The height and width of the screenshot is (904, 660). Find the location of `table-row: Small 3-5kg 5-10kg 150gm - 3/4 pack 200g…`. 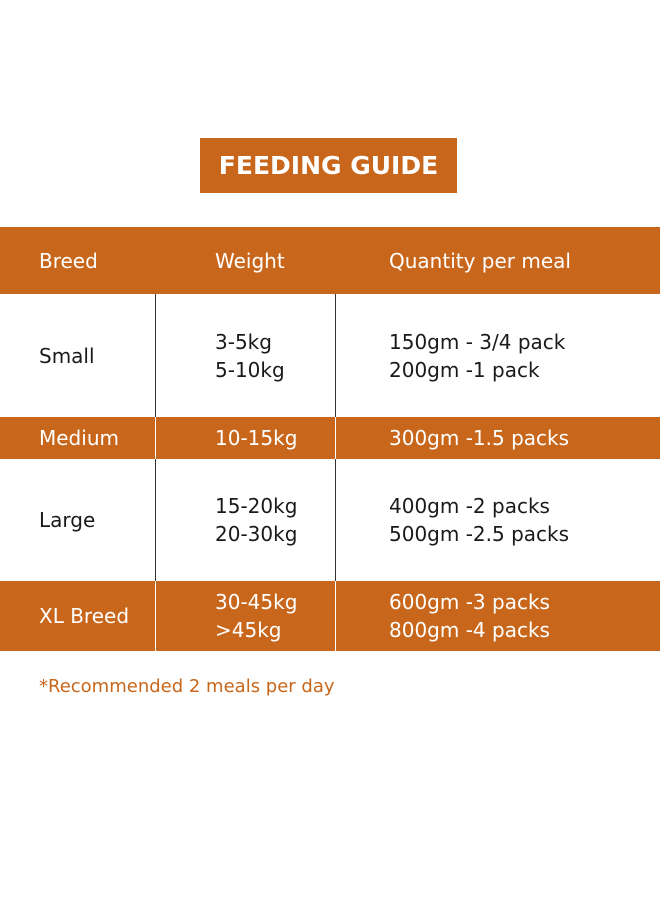

table-row: Small 3-5kg 5-10kg 150gm - 3/4 pack 200g… is located at coordinates (330, 355).